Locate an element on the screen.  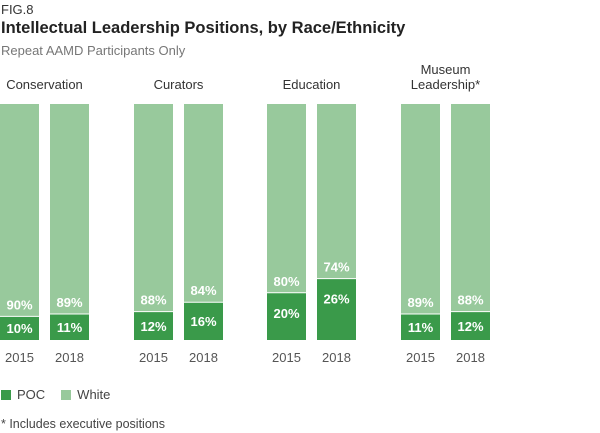
figure-number: FIG.8 is located at coordinates (17, 9).